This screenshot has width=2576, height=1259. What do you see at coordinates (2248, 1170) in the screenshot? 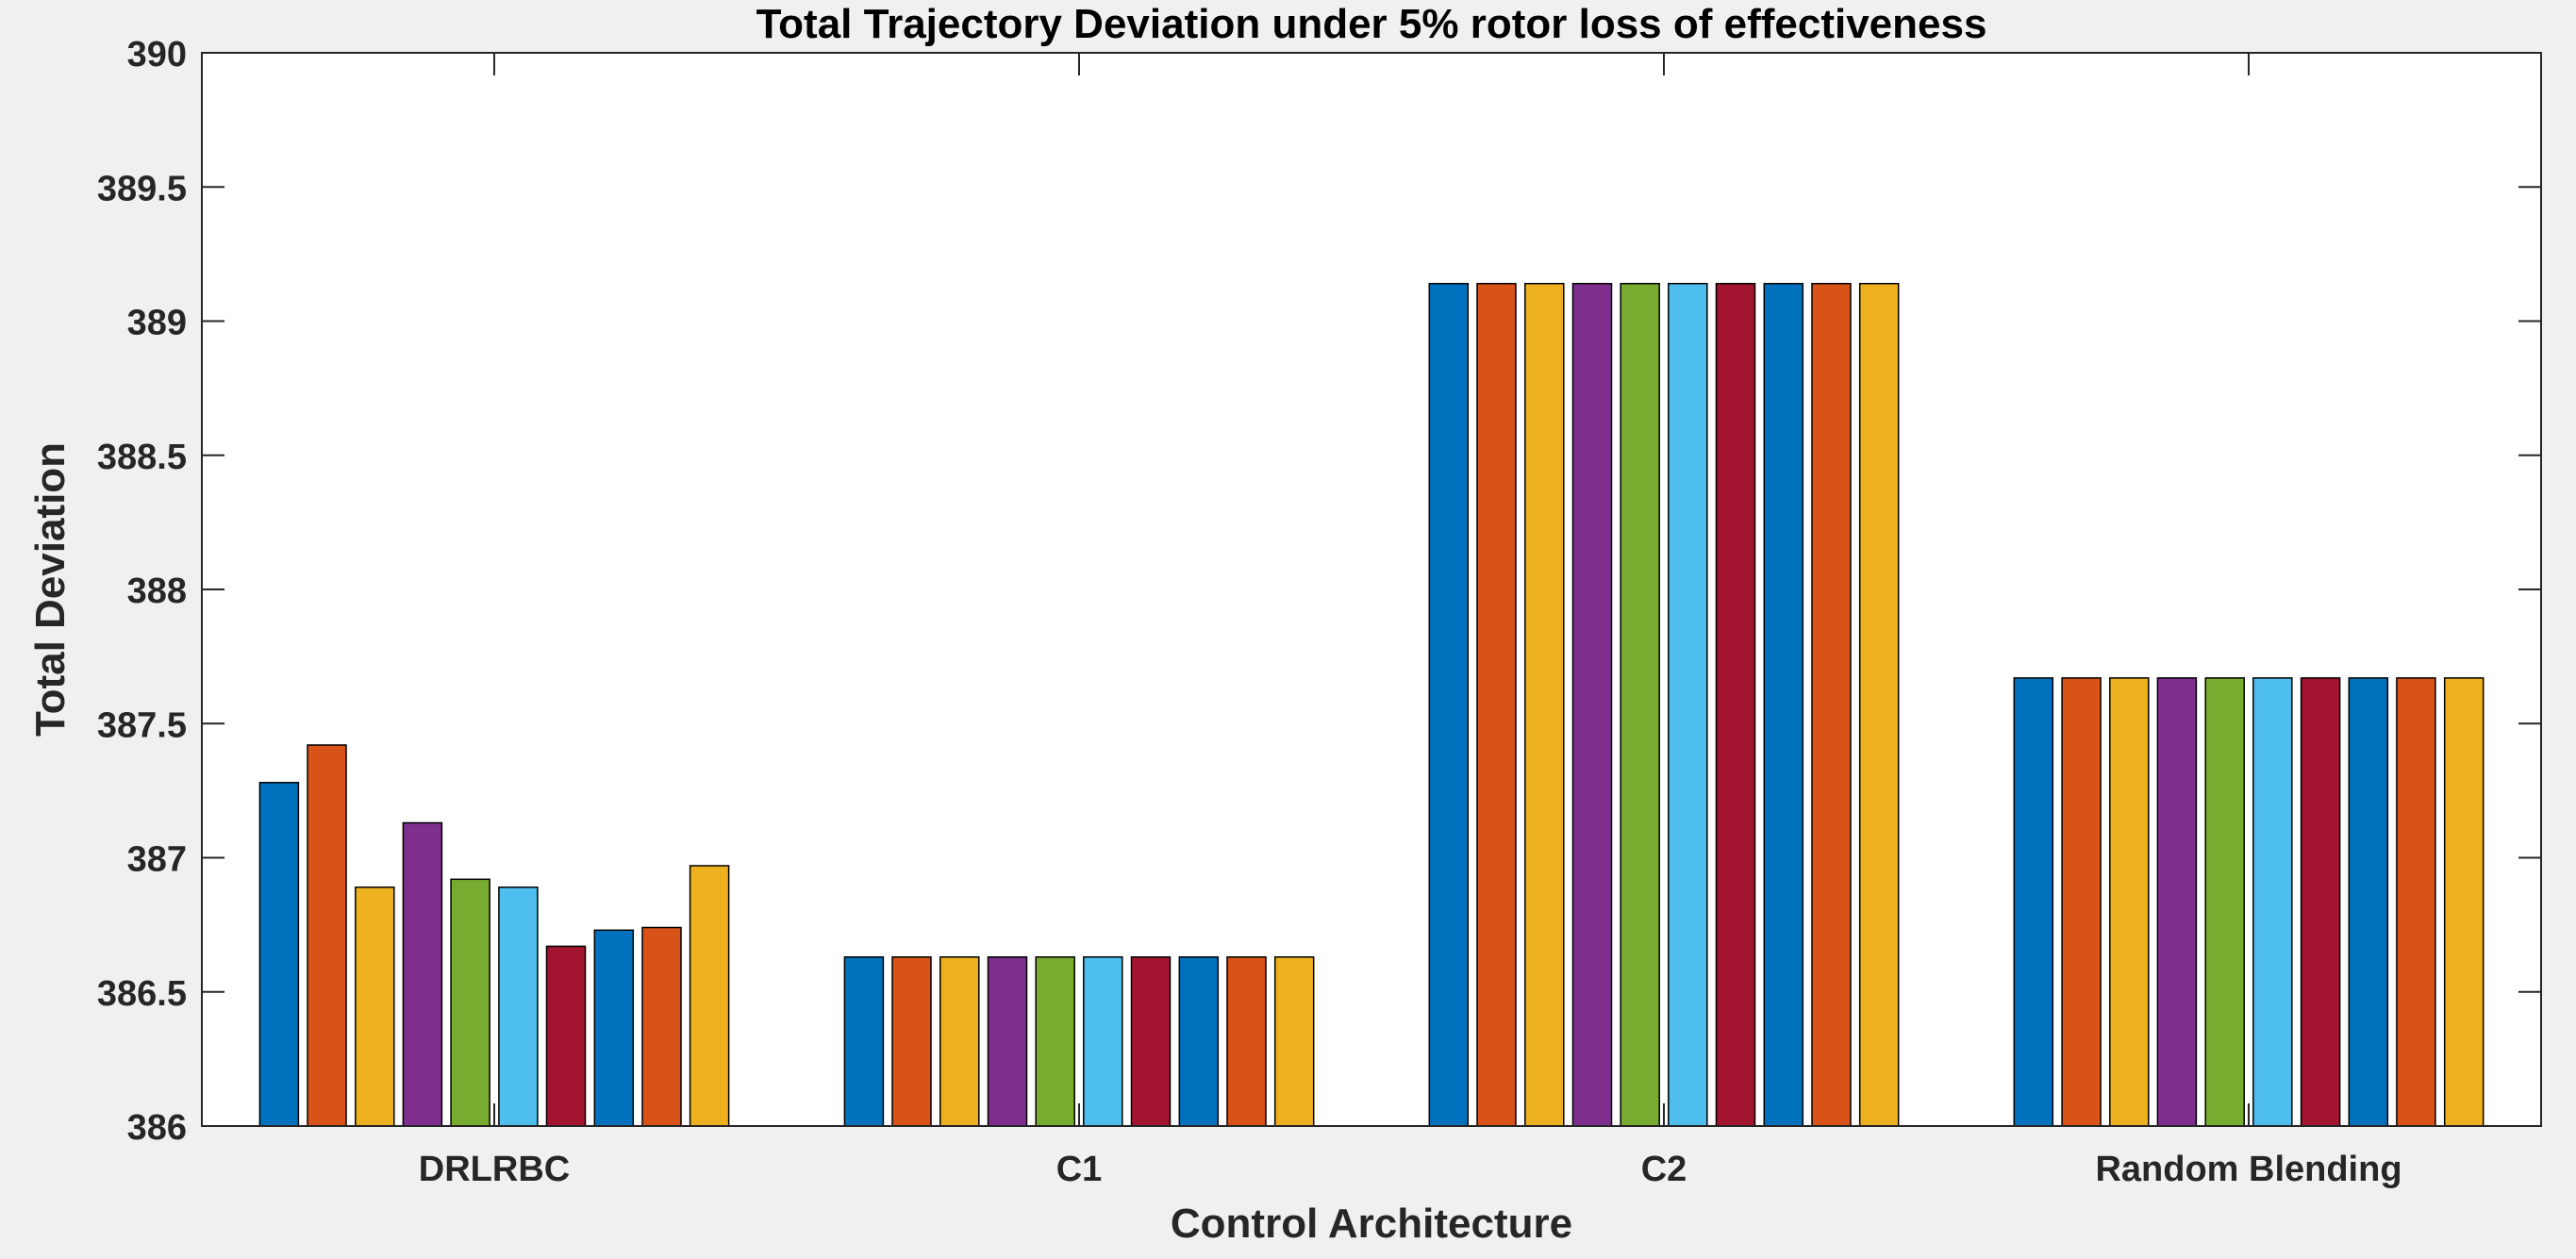
I see `x-tick-label: Random Blending` at bounding box center [2248, 1170].